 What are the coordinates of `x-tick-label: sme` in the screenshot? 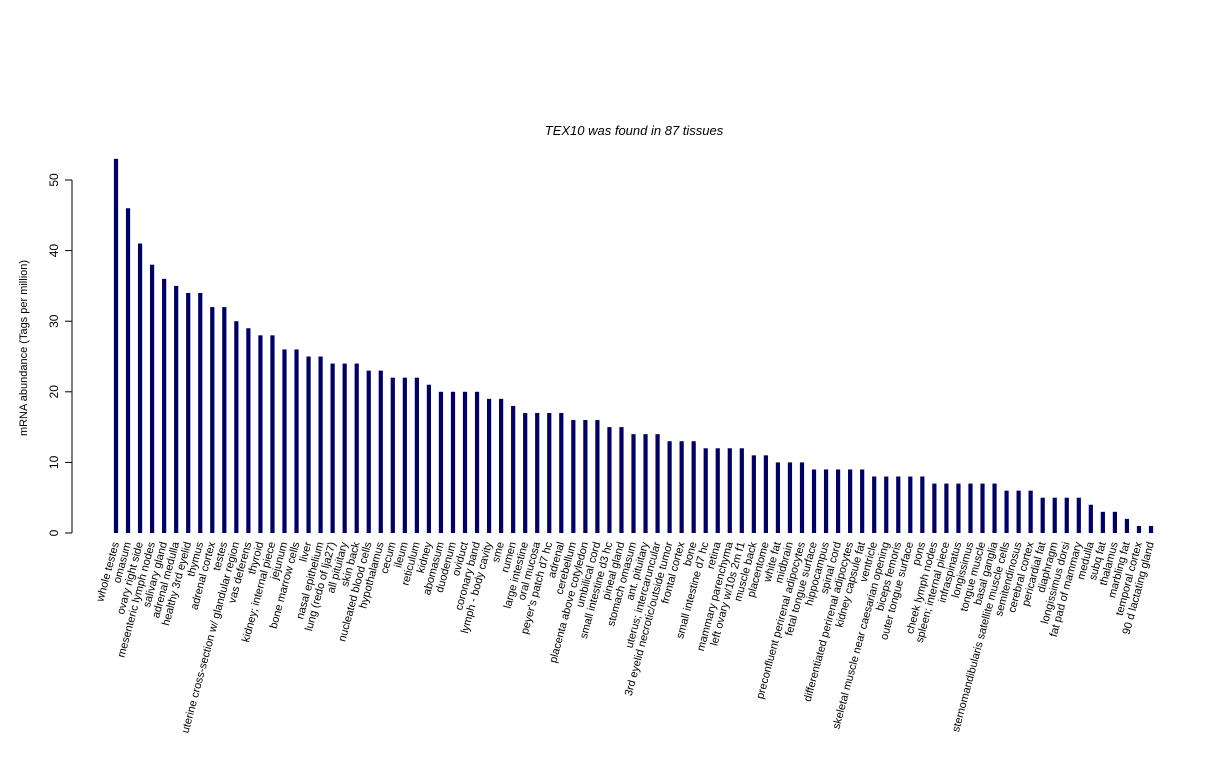 It's located at (498, 552).